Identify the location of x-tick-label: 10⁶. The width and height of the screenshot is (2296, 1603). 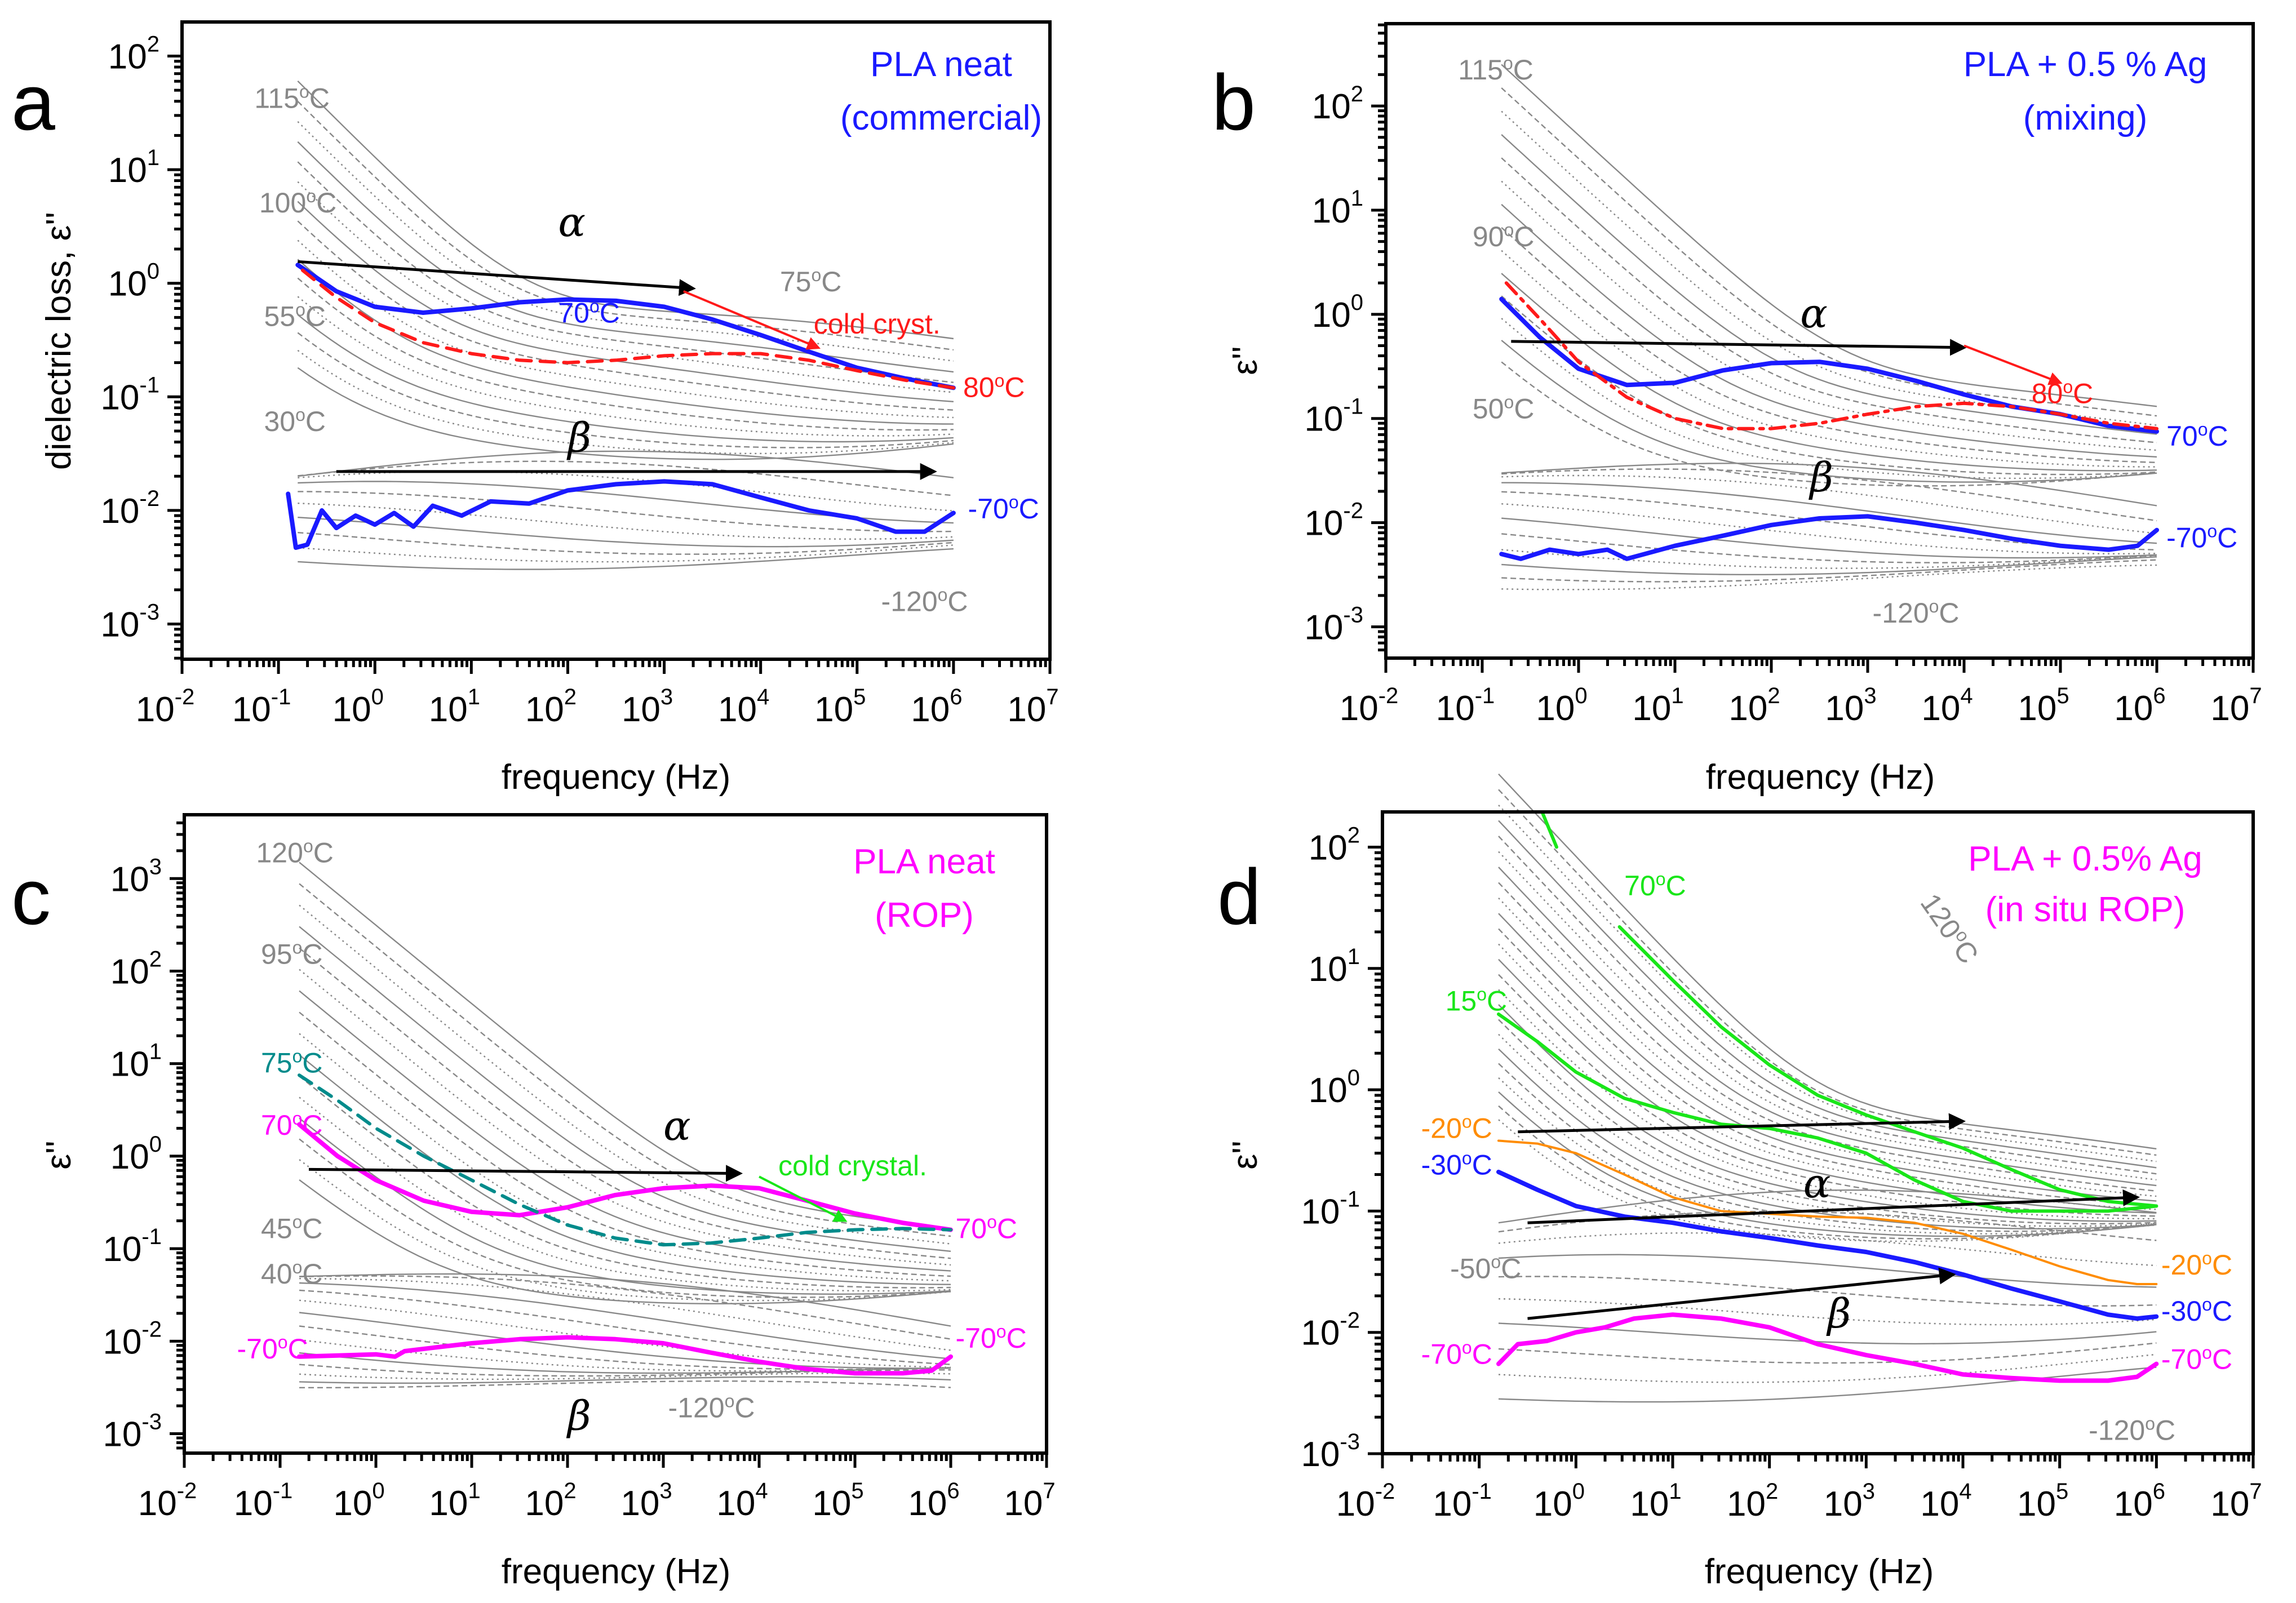
(936, 707).